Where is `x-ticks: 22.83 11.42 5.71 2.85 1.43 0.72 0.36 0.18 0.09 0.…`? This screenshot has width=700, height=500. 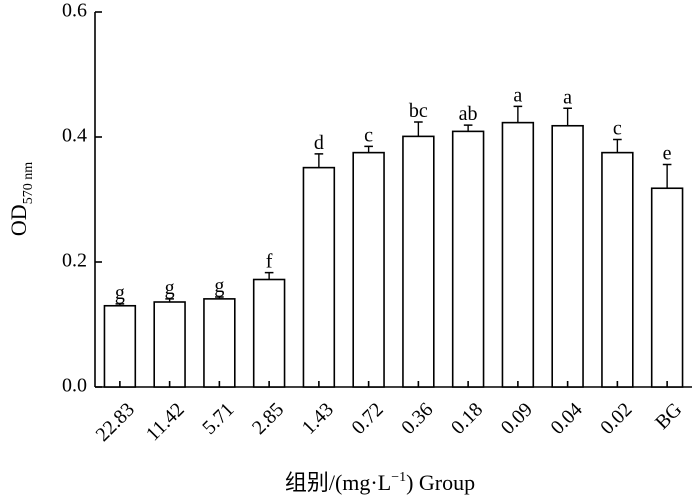 x-ticks: 22.83 11.42 5.71 2.85 1.43 0.72 0.36 0.18 0.09 0.… is located at coordinates (389, 413).